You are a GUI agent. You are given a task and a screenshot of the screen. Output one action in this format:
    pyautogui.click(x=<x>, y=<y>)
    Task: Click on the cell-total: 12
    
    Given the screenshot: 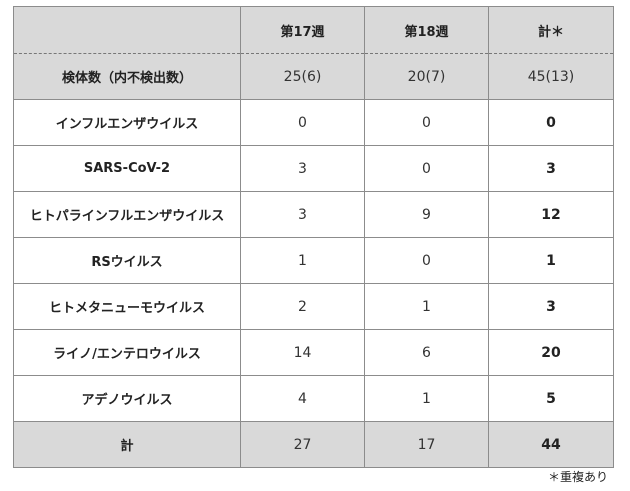 What is the action you would take?
    pyautogui.click(x=551, y=214)
    